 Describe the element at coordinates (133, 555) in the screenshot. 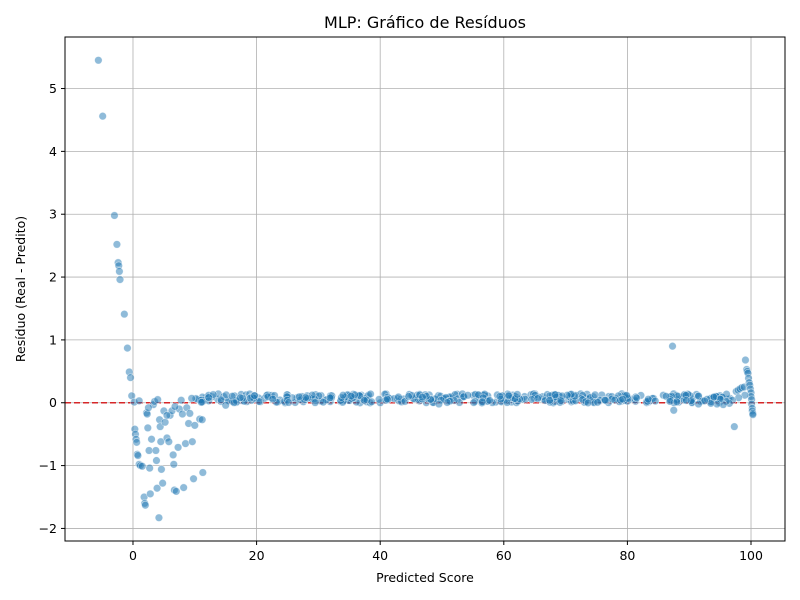

I see `x-tick-label: 0` at that location.